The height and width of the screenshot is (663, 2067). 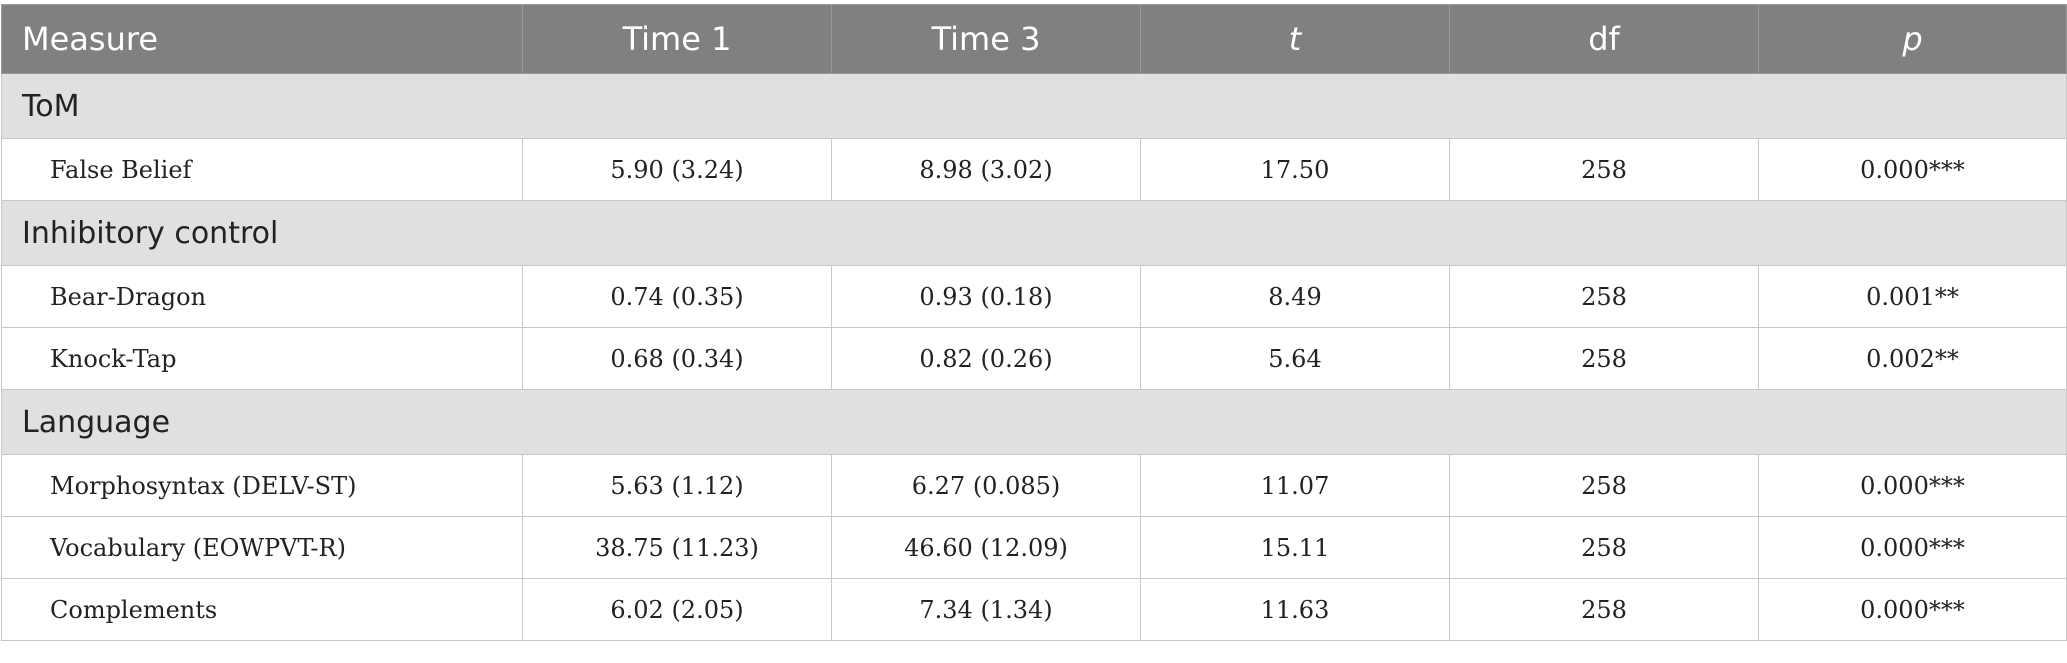 I want to click on cell-t: 17.50, so click(x=1295, y=169).